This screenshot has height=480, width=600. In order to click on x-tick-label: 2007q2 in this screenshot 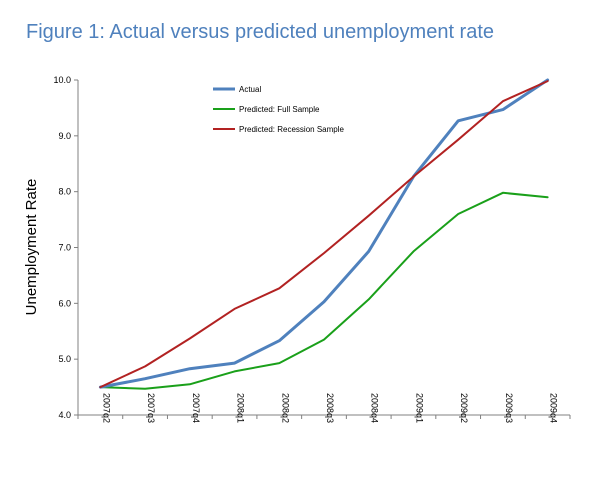, I will do `click(106, 408)`.